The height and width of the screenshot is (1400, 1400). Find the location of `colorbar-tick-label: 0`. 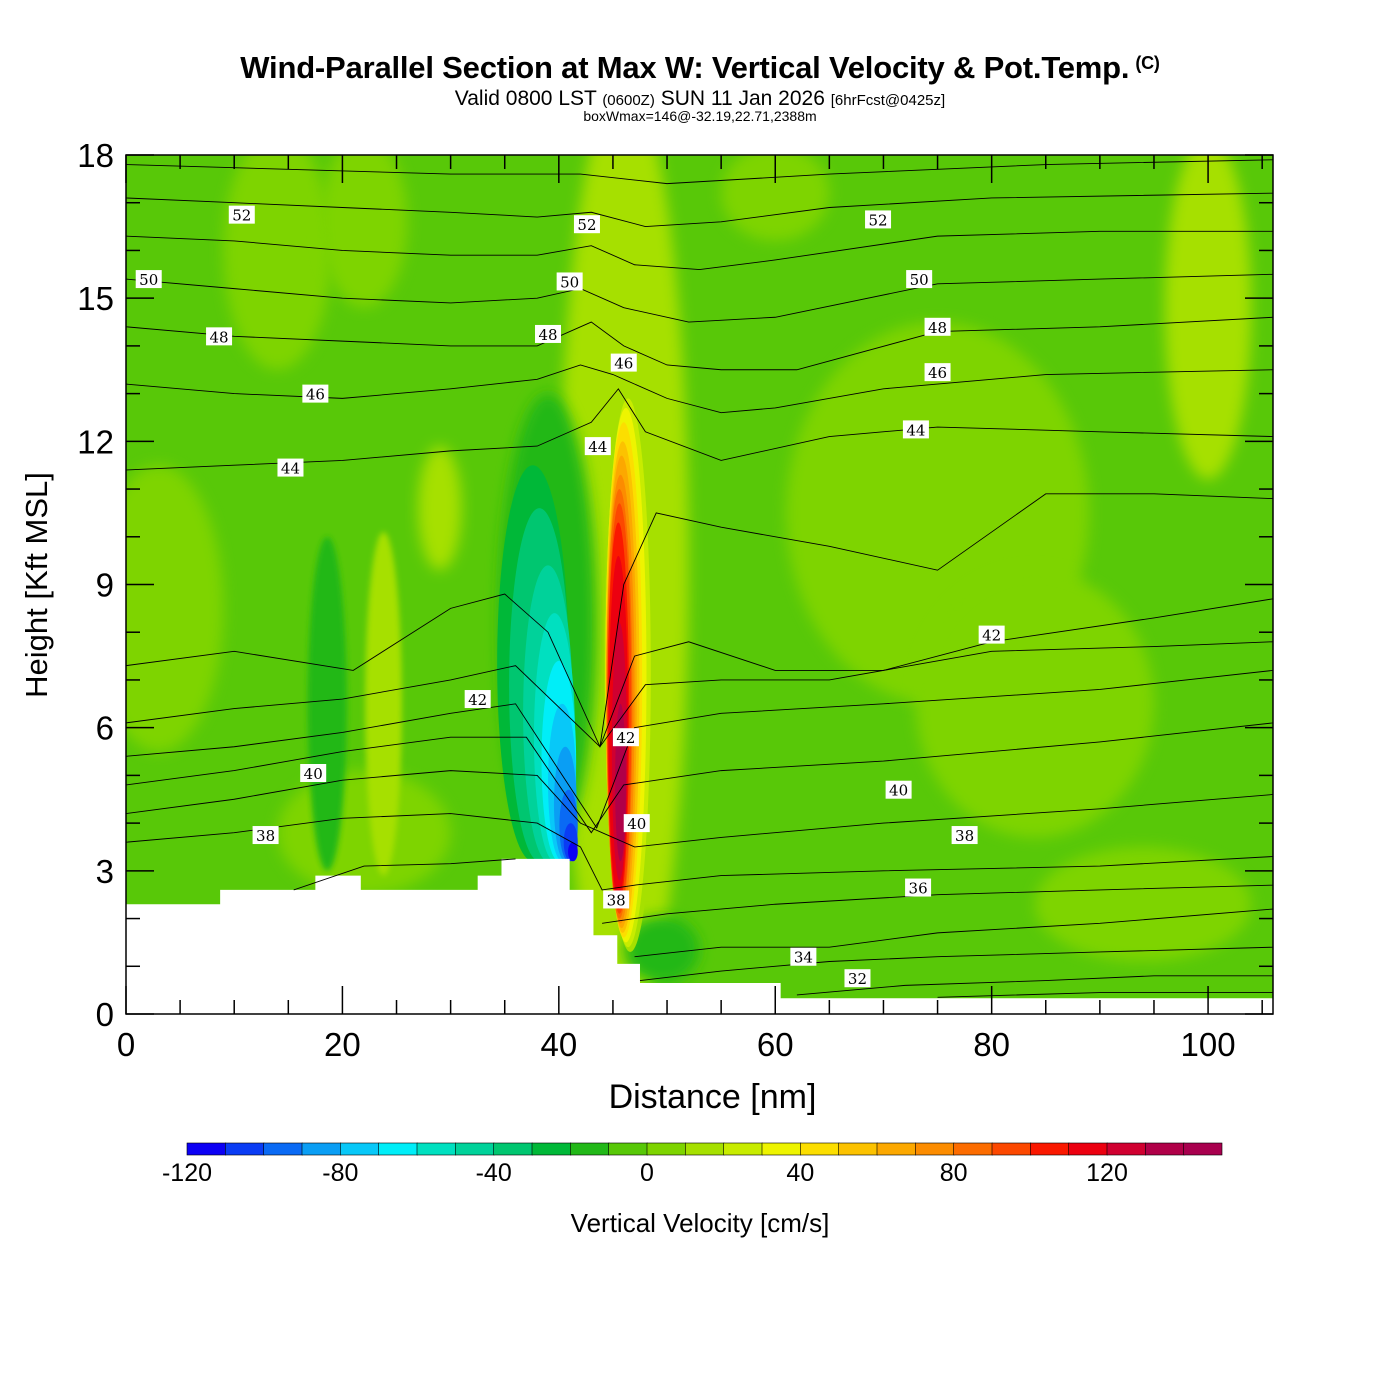

colorbar-tick-label: 0 is located at coordinates (647, 1173).